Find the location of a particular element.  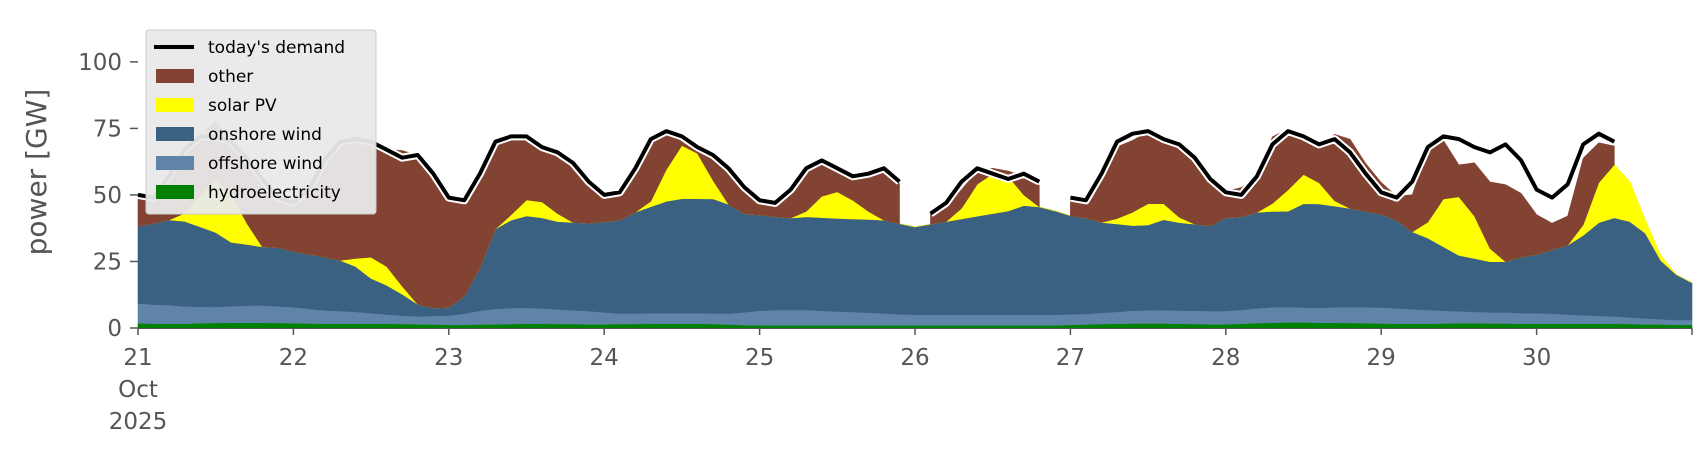

y-tick-label: 0 is located at coordinates (114, 329).